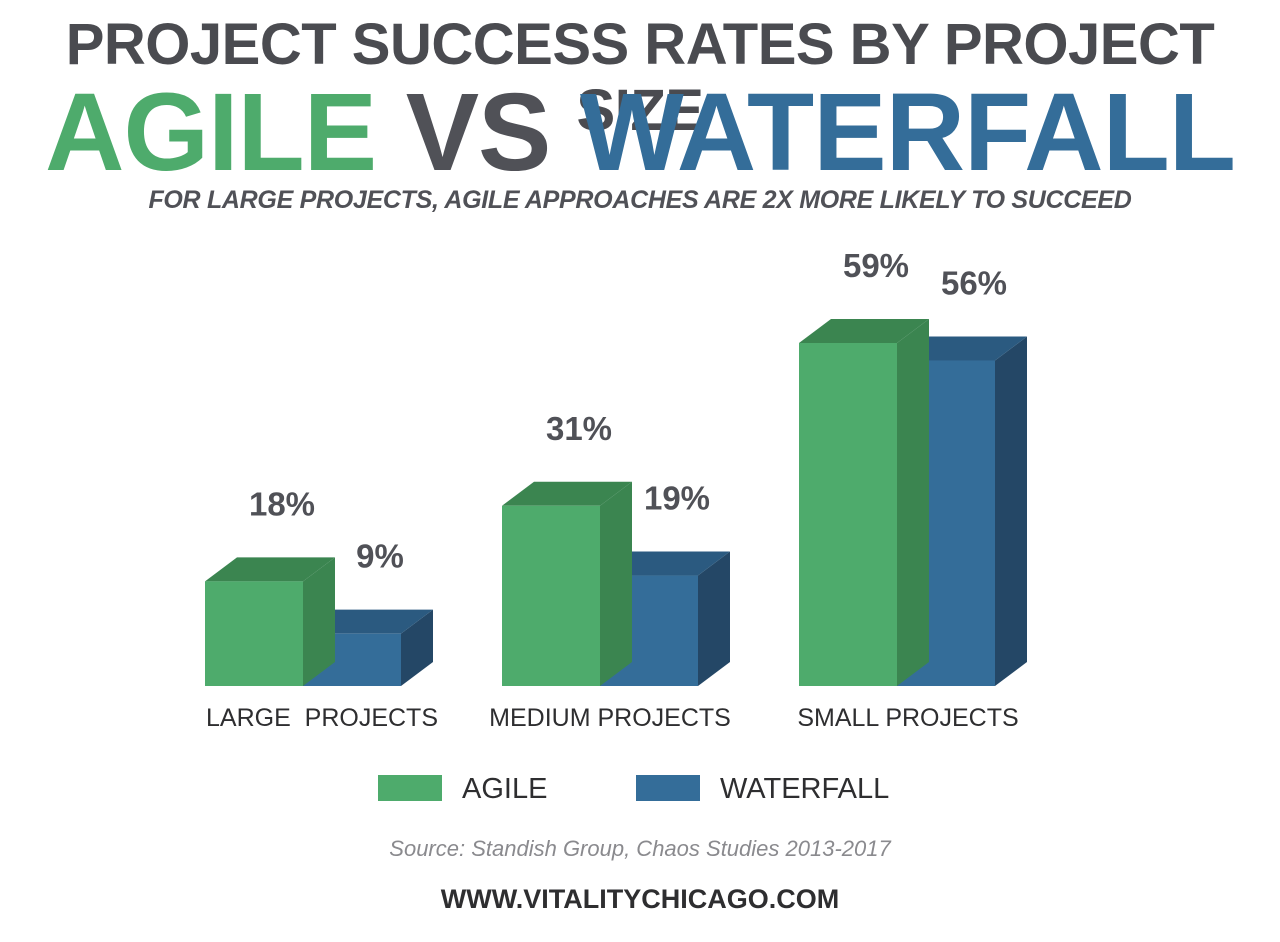 Image resolution: width=1280 pixels, height=942 pixels. Describe the element at coordinates (677, 498) in the screenshot. I see `value-label-waterfall-1: 19%` at that location.